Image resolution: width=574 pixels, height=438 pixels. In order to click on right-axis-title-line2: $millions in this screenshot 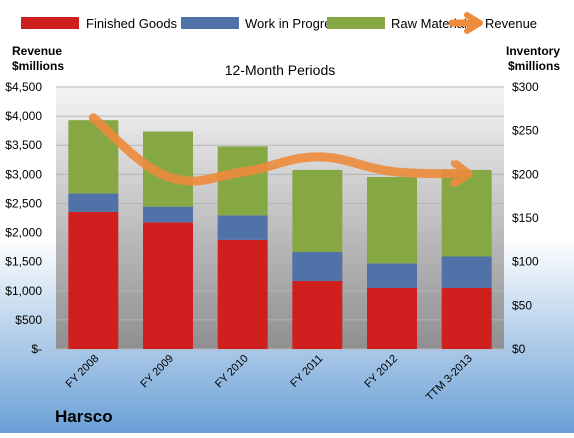, I will do `click(534, 66)`.